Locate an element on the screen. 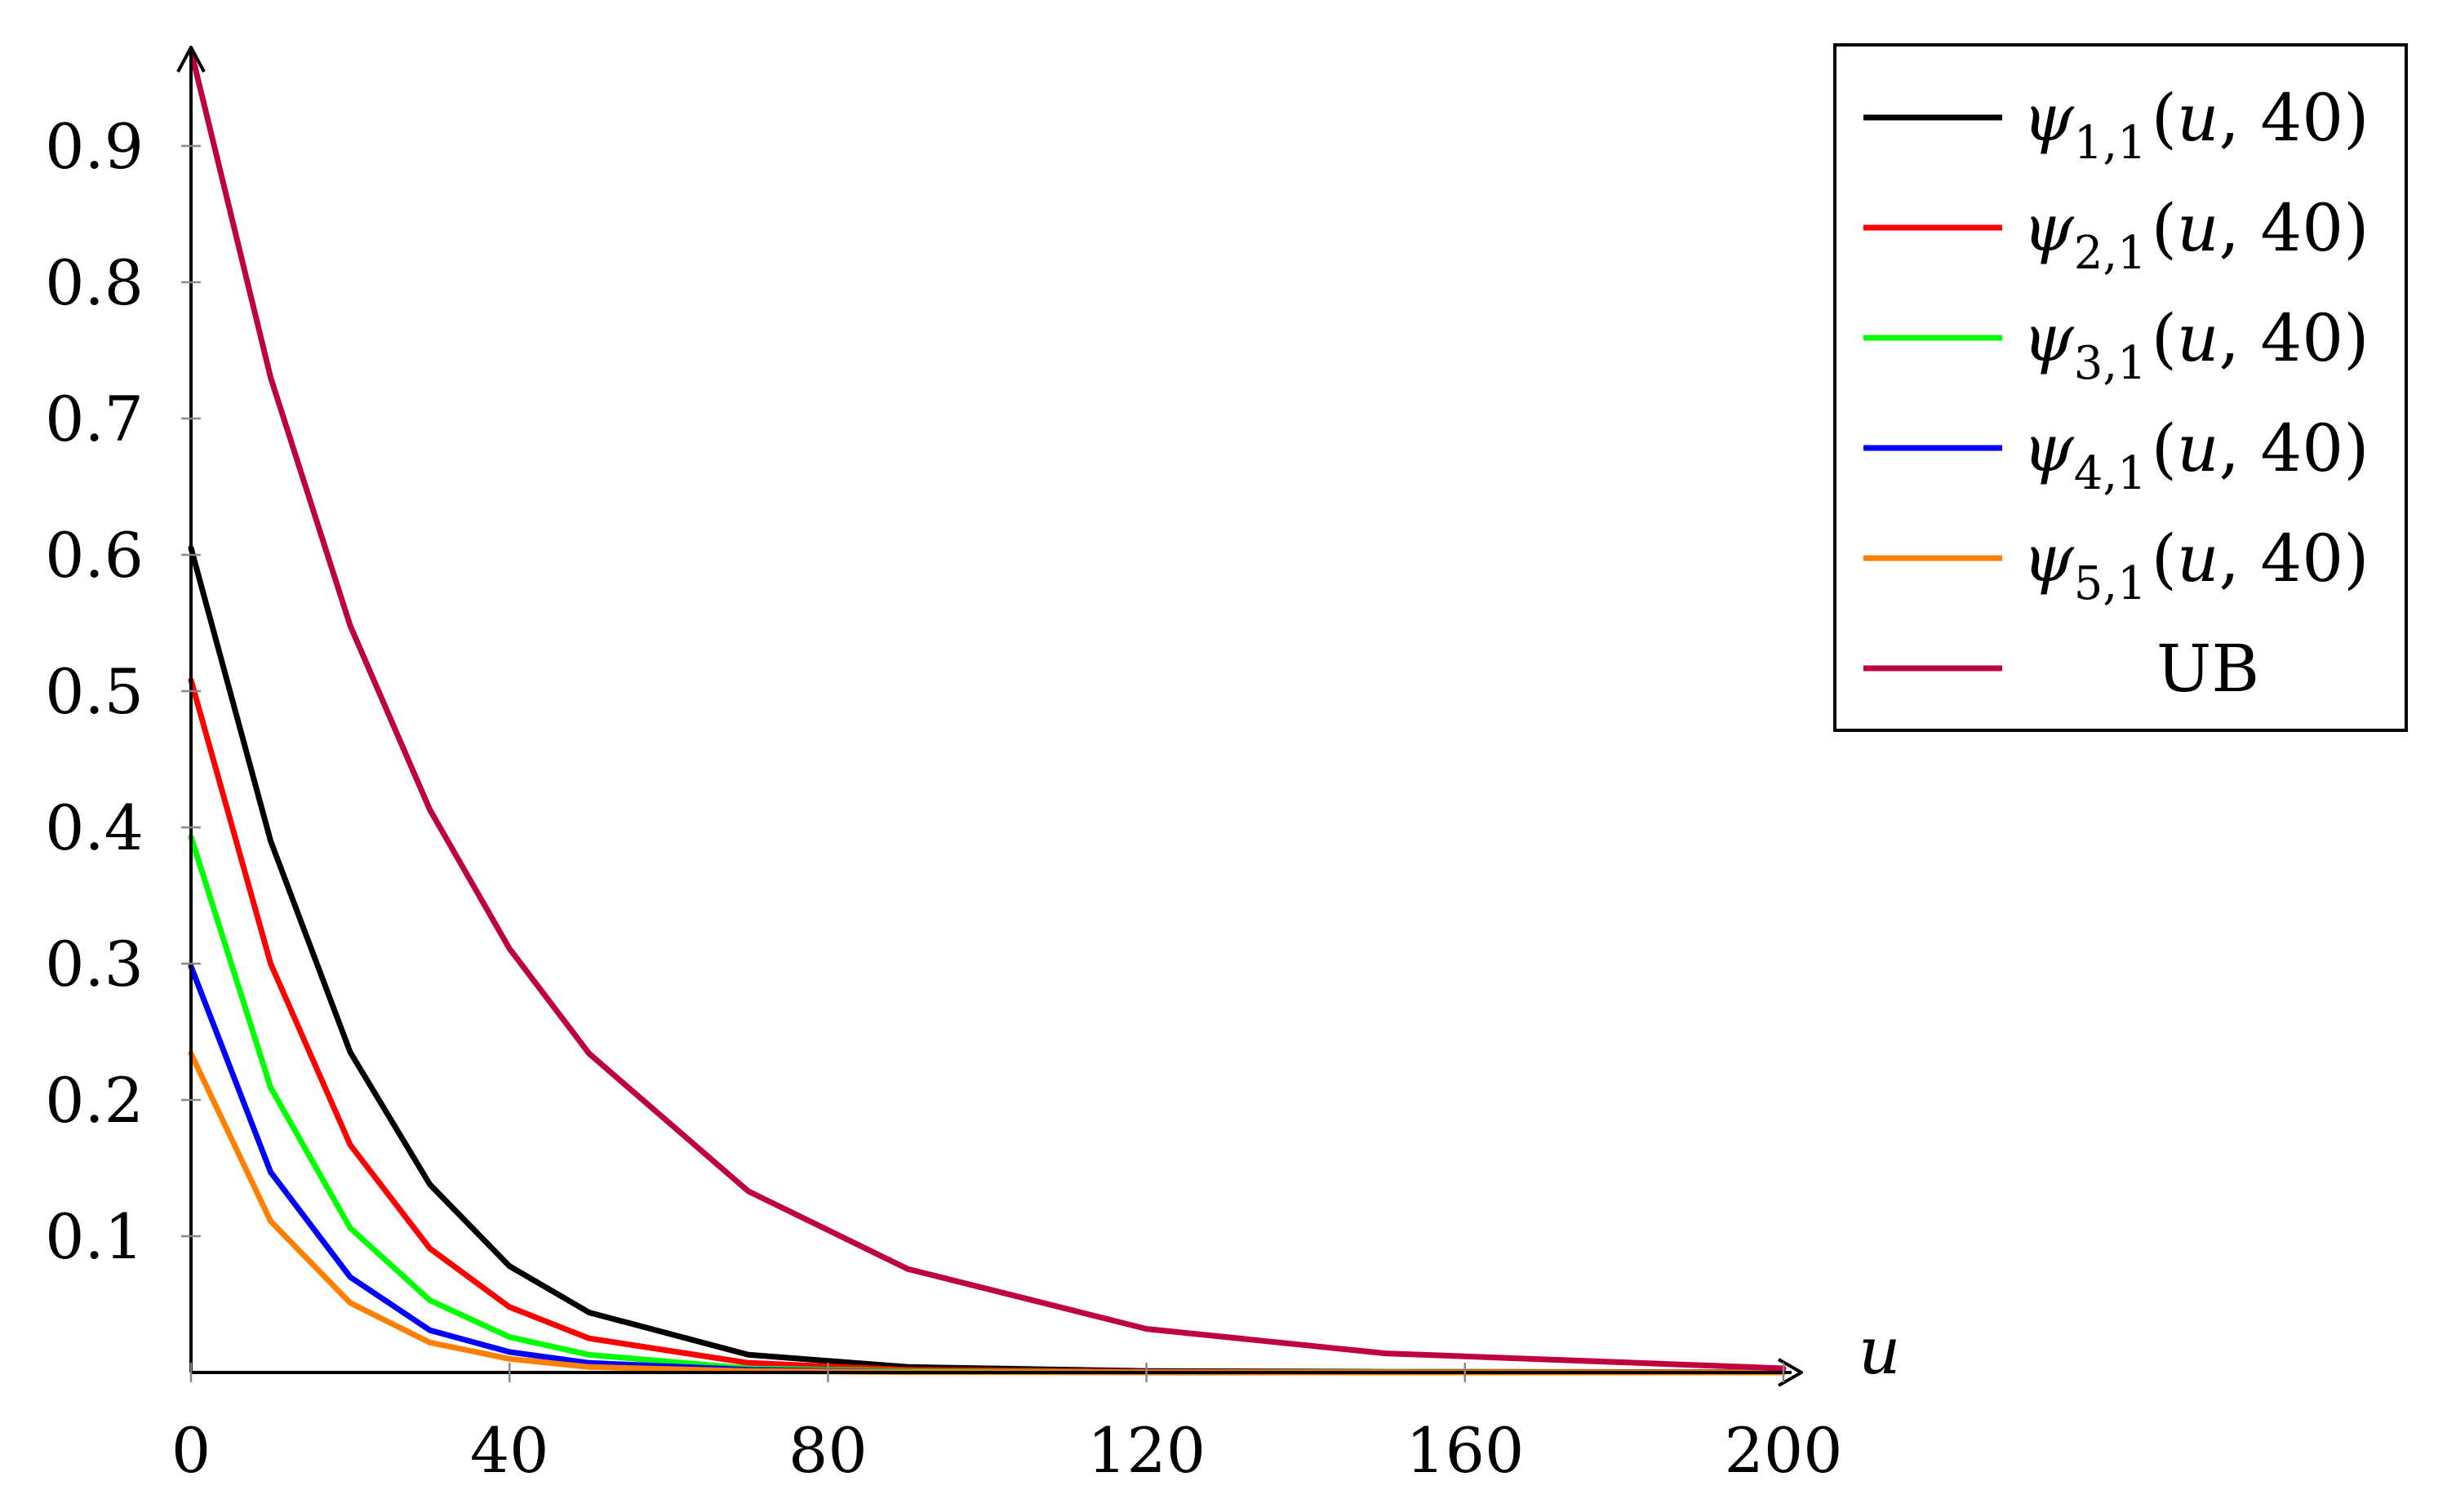  legend-label: ψ2,1(u, 40) is located at coordinates (2196, 235).